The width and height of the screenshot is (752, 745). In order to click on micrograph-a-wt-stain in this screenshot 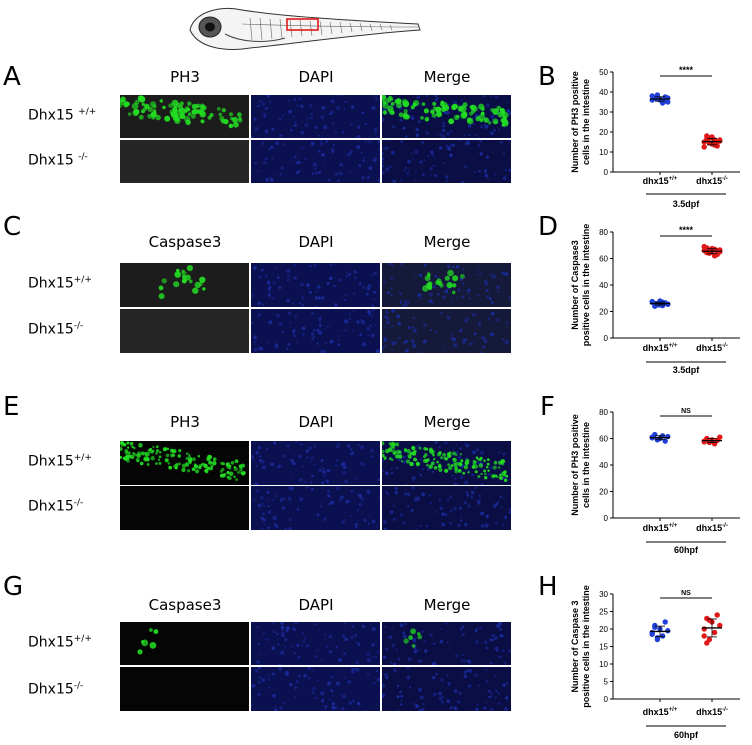, I will do `click(184, 116)`.